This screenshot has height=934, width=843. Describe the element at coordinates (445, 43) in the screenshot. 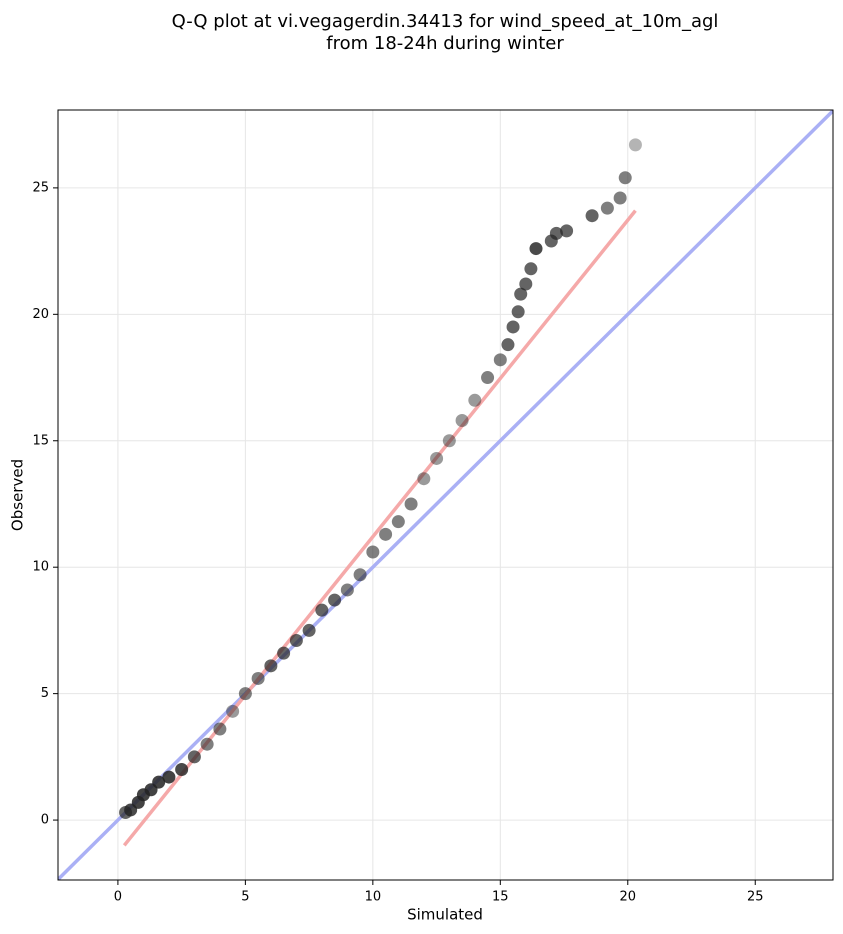

I see `chart-title: from 18-24h during winter` at that location.